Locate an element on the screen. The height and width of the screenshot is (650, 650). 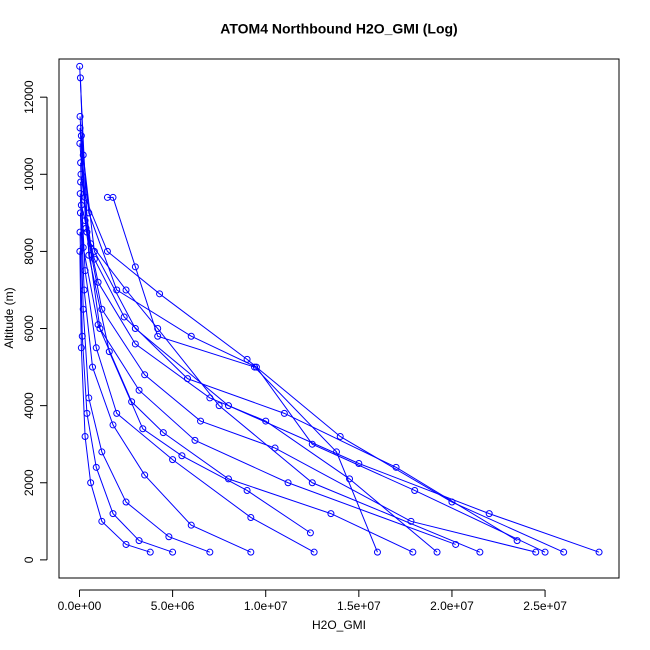
x-tick-label: 5.0e+06 is located at coordinates (173, 606).